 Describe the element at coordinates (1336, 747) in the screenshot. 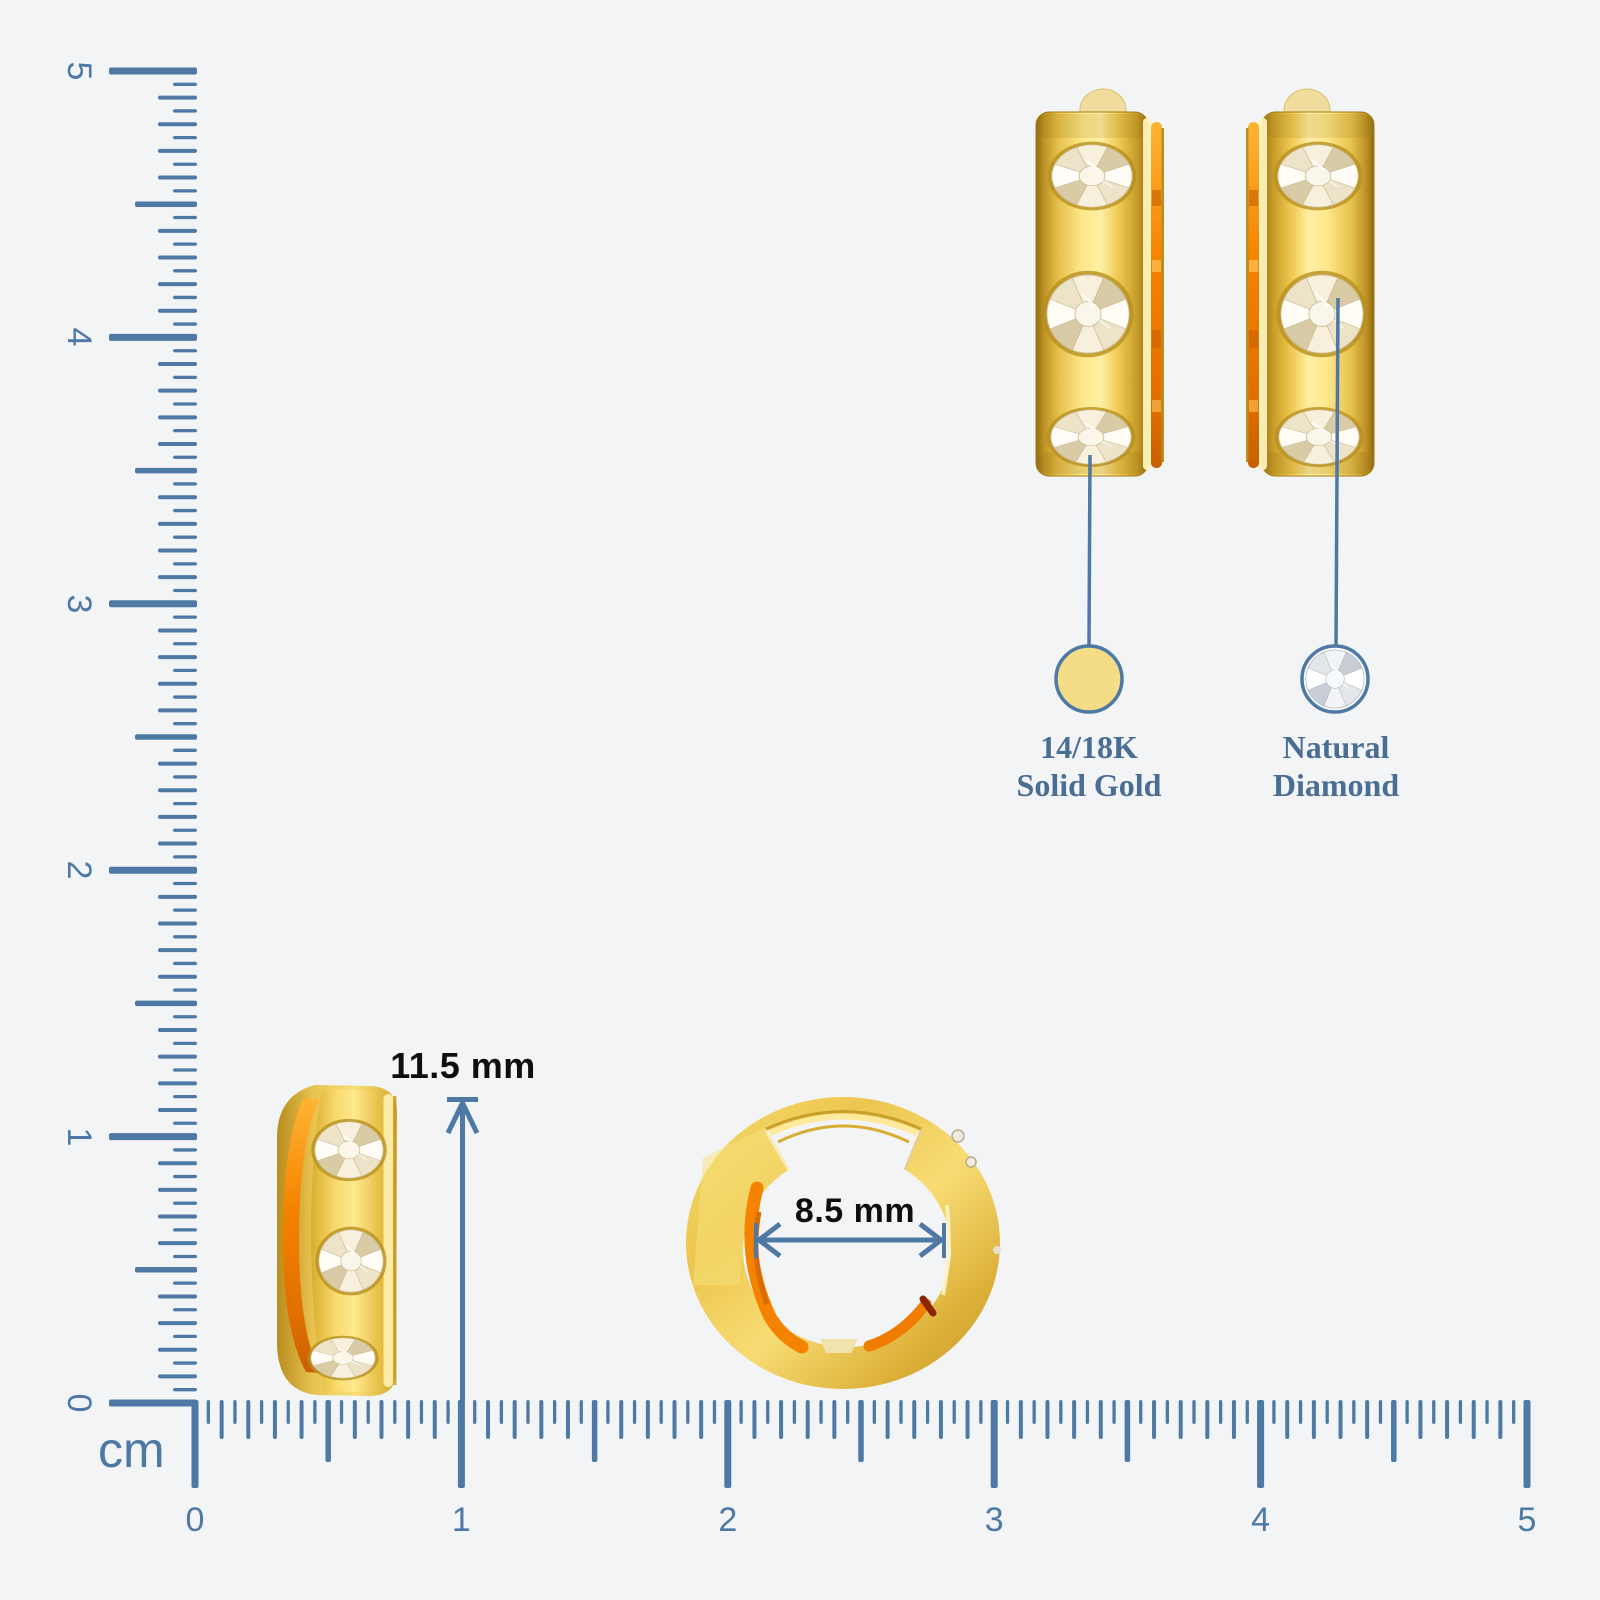

I see `diamond-callout-line1: Natural` at that location.